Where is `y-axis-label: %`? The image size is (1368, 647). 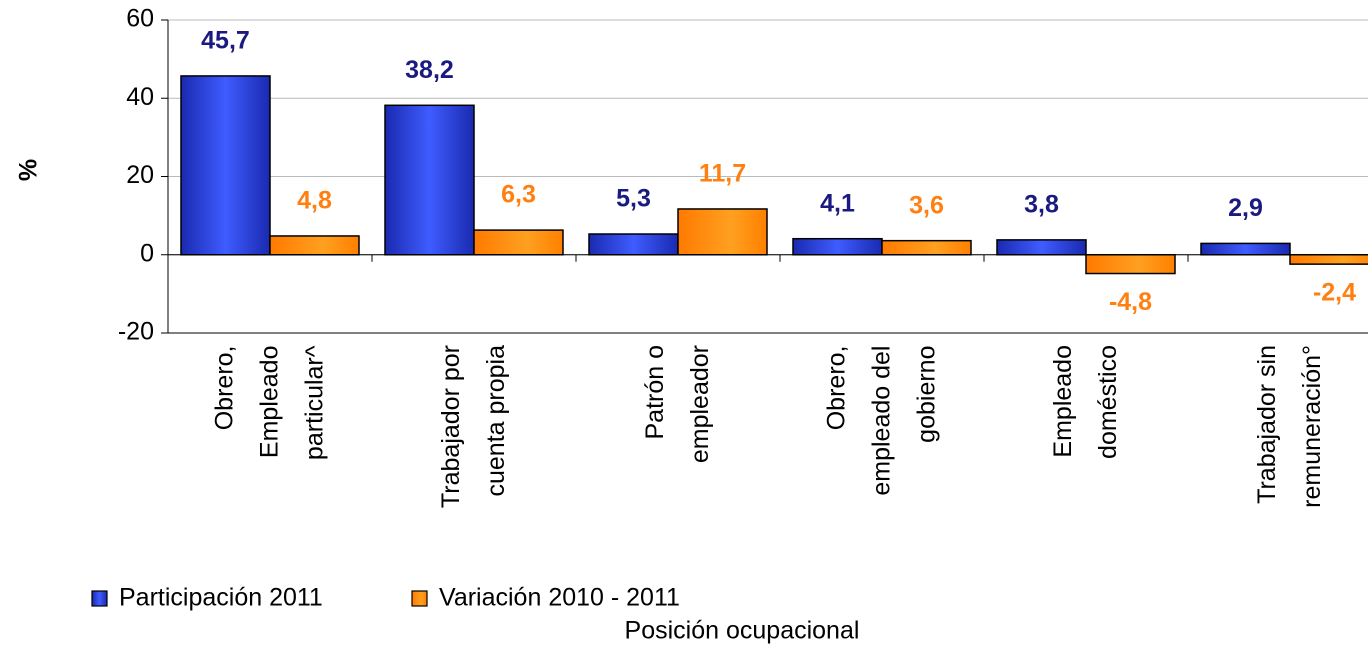
y-axis-label: % is located at coordinates (29, 170).